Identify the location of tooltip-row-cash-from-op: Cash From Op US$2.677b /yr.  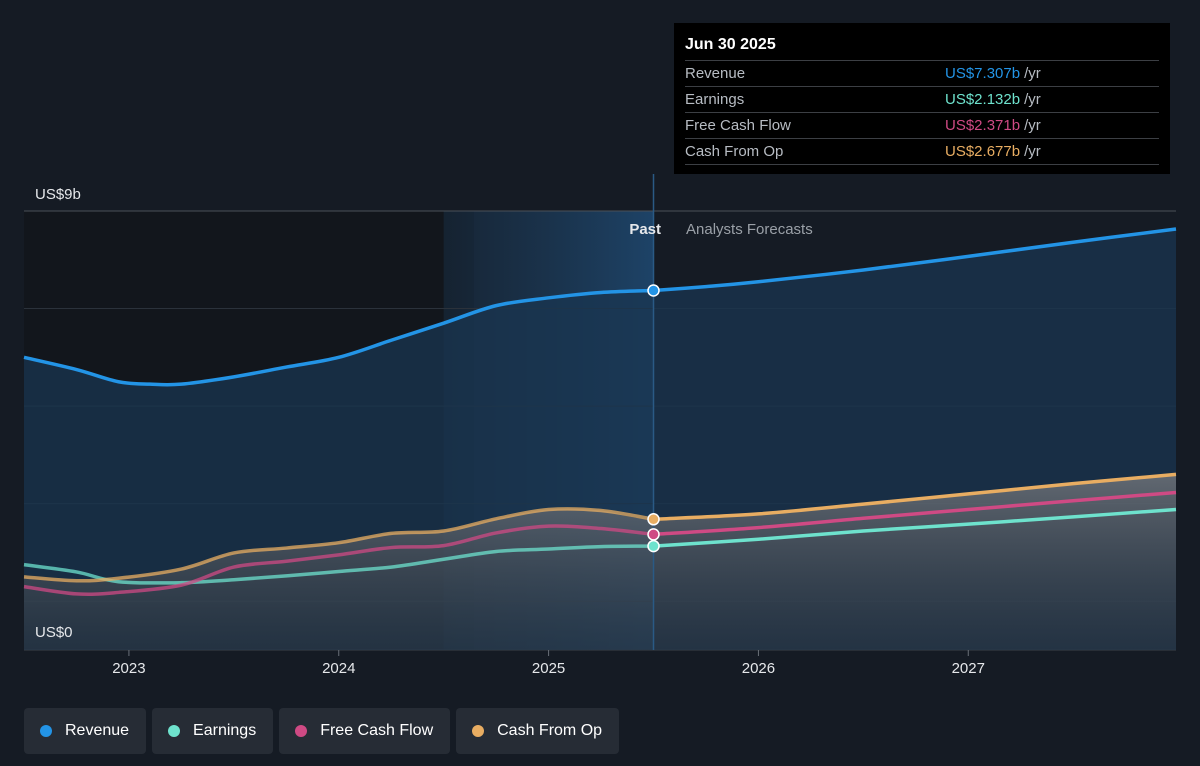
(922, 151).